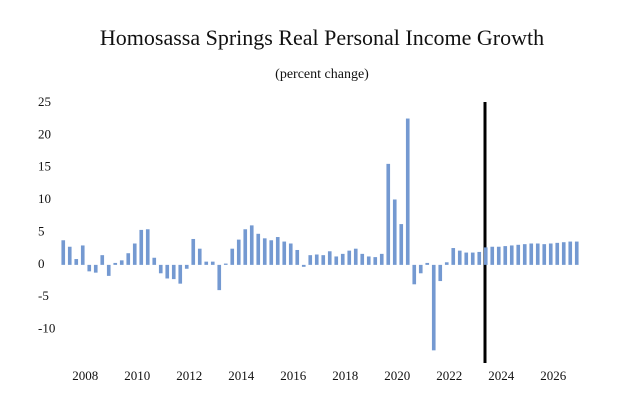 This screenshot has height=413, width=627. What do you see at coordinates (41, 230) in the screenshot?
I see `y-tick-label: 5` at bounding box center [41, 230].